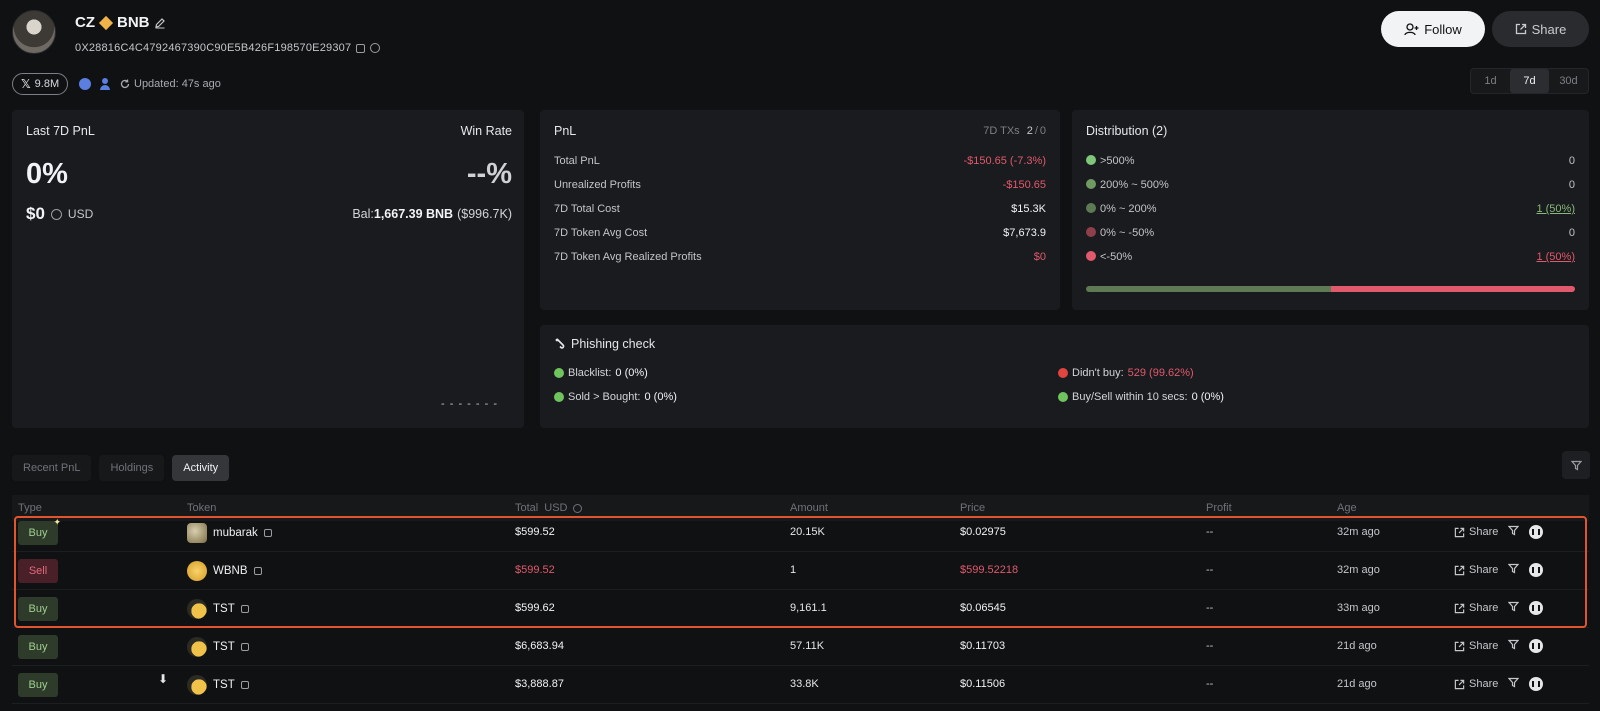  I want to click on verified-badge-icon, so click(85, 84).